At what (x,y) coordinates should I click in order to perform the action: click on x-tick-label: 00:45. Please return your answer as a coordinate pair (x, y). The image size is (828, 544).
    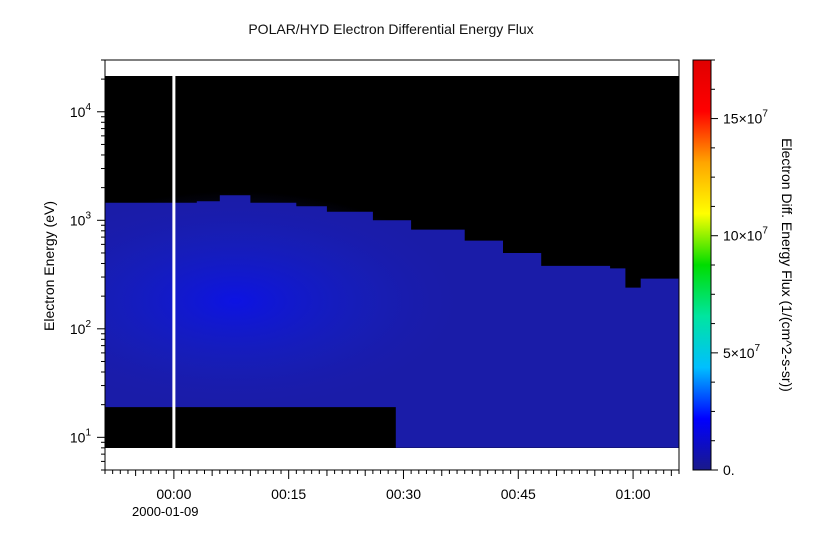
    Looking at the image, I should click on (518, 494).